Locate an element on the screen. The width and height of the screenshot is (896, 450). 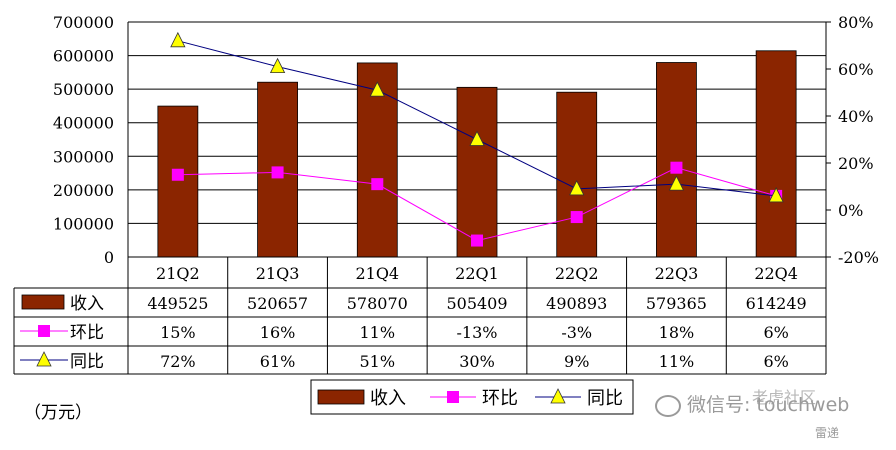
right-tick-label: 40% is located at coordinates (856, 116).